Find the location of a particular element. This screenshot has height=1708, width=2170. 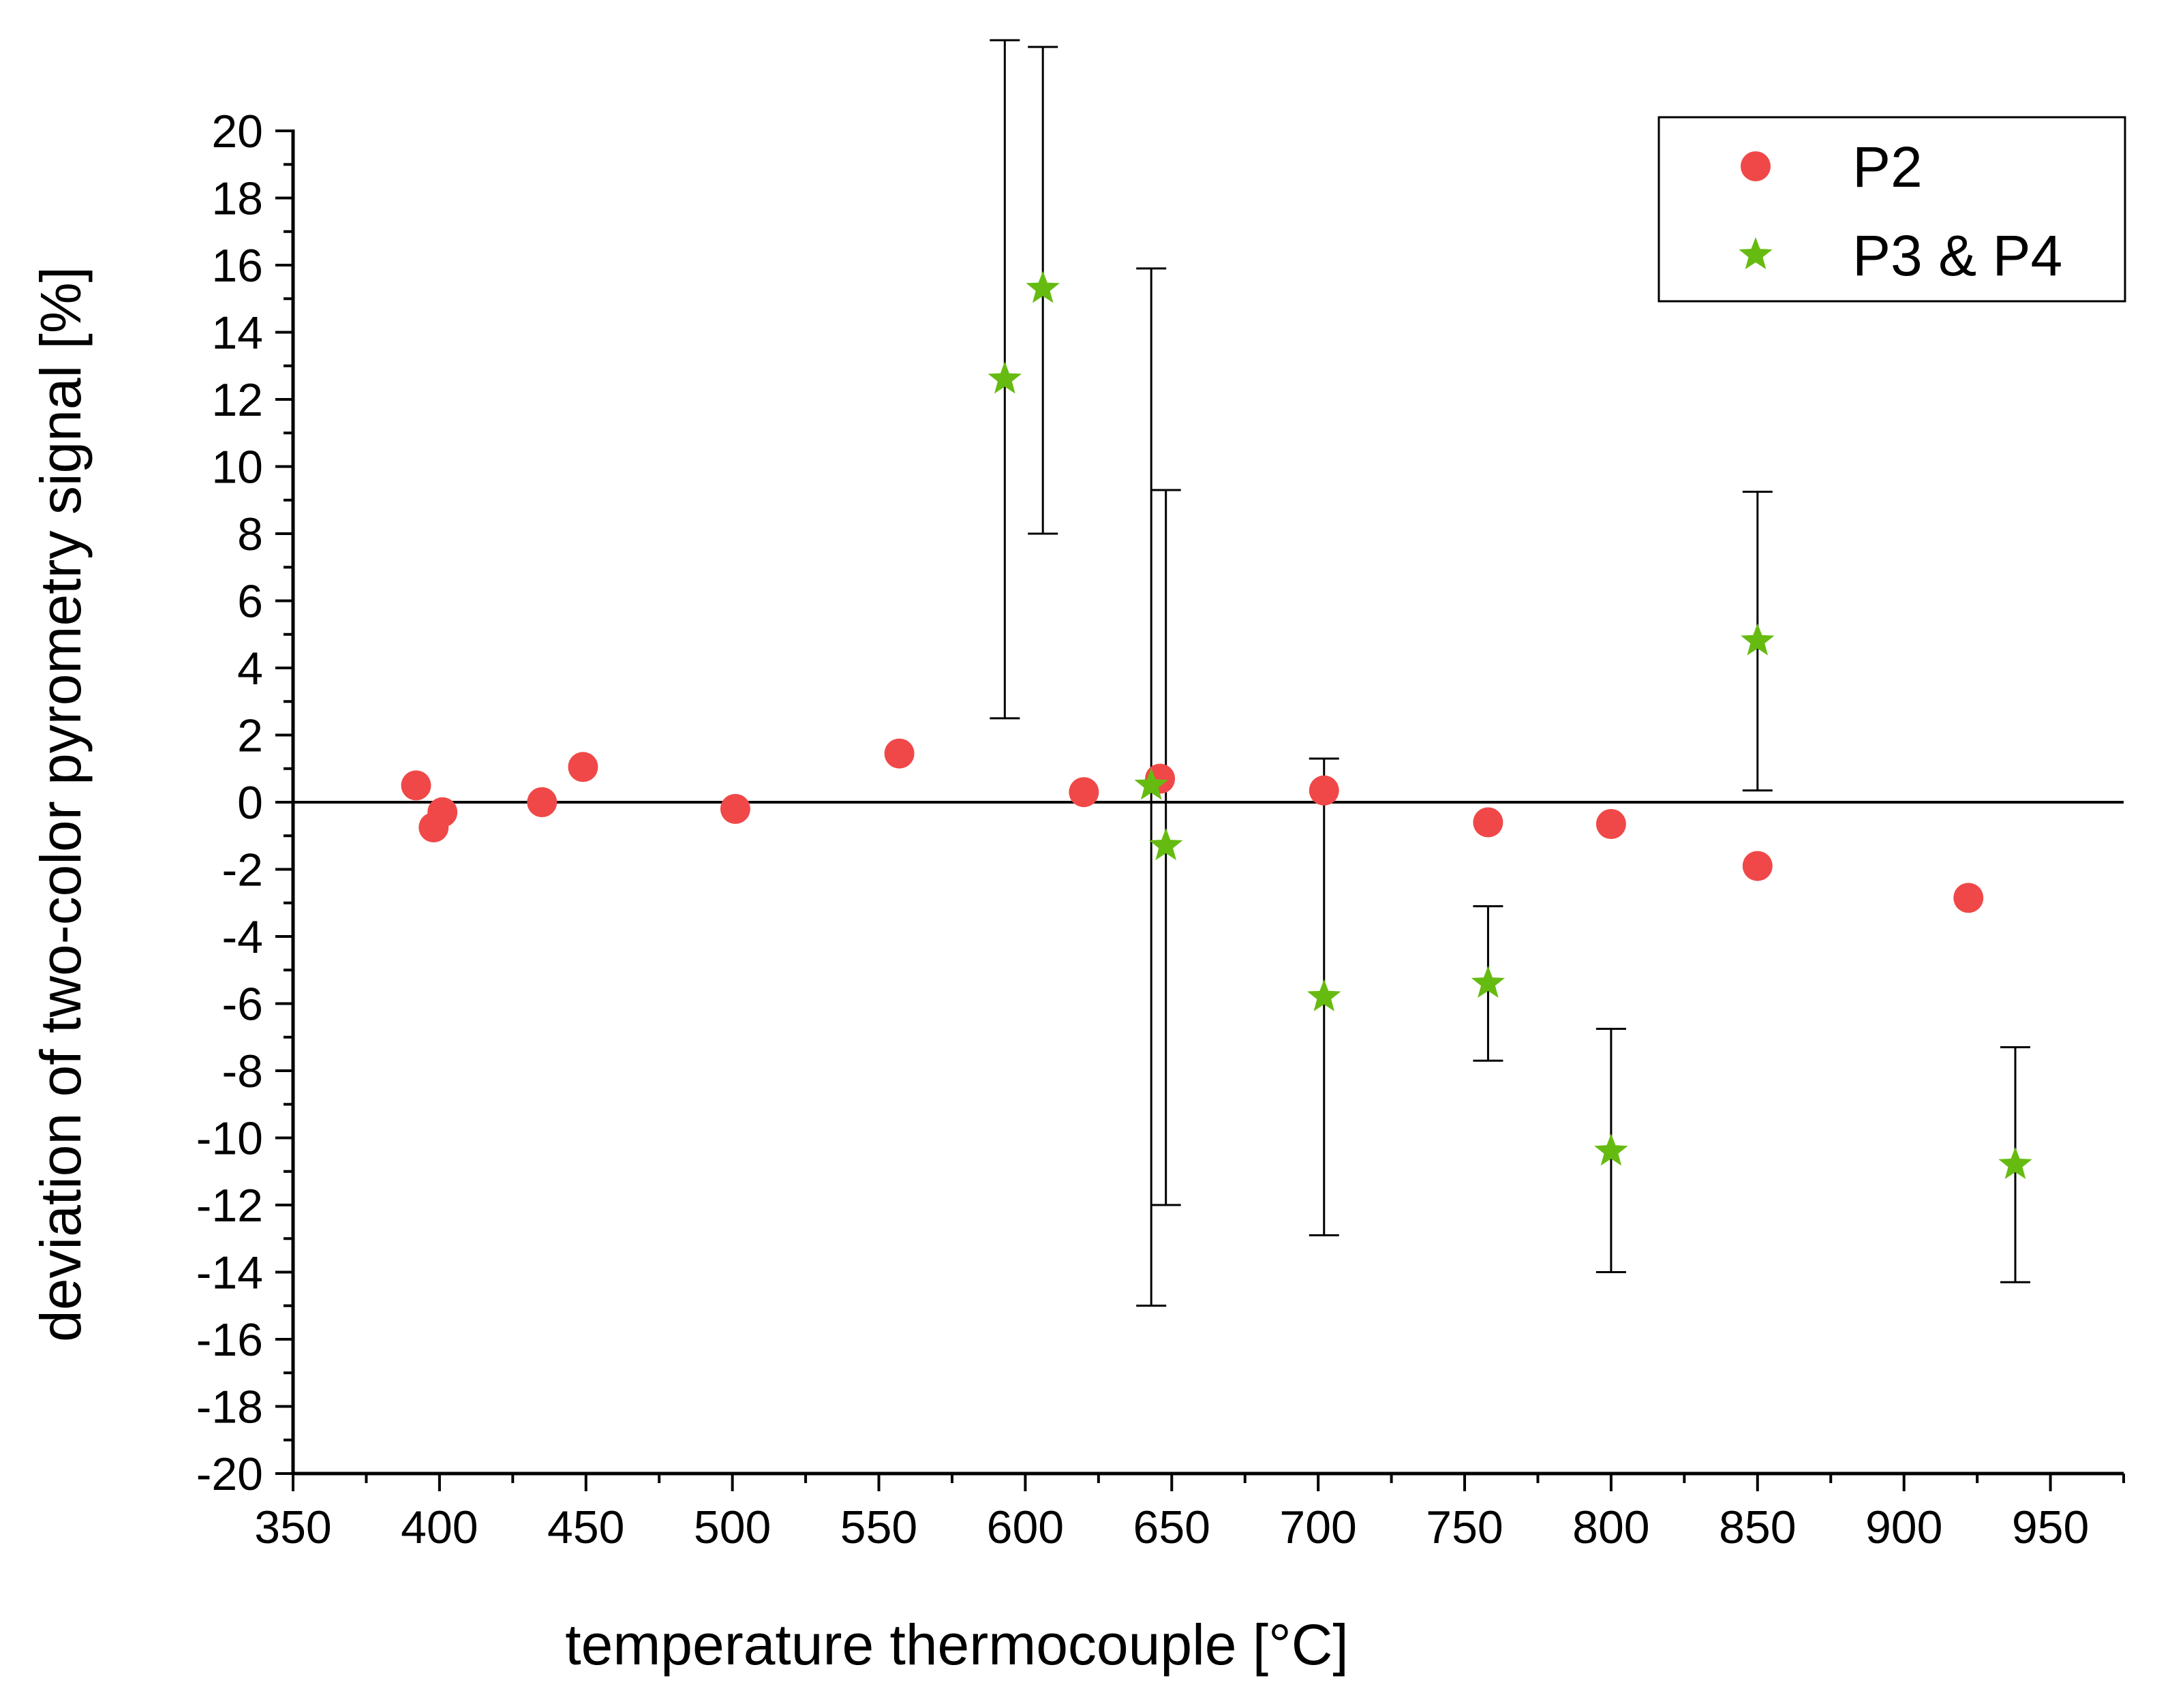

legend-marker-p2 is located at coordinates (1756, 166).